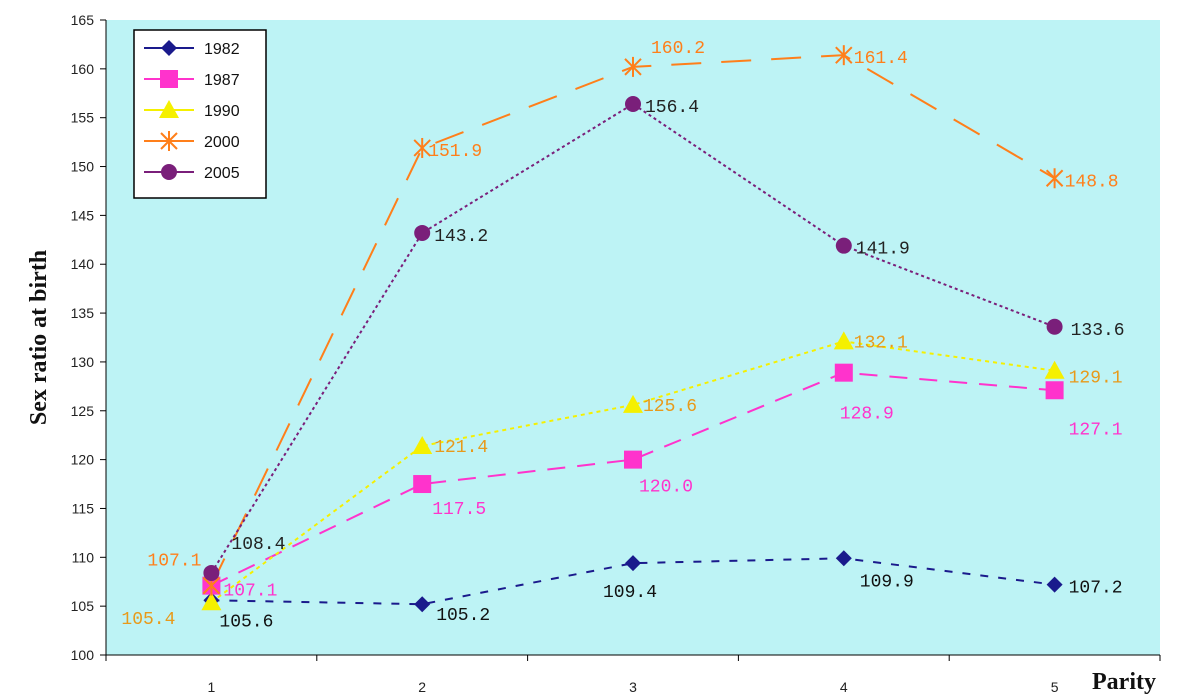 The height and width of the screenshot is (697, 1190). Describe the element at coordinates (169, 79) in the screenshot. I see `legend-marker-1987` at that location.